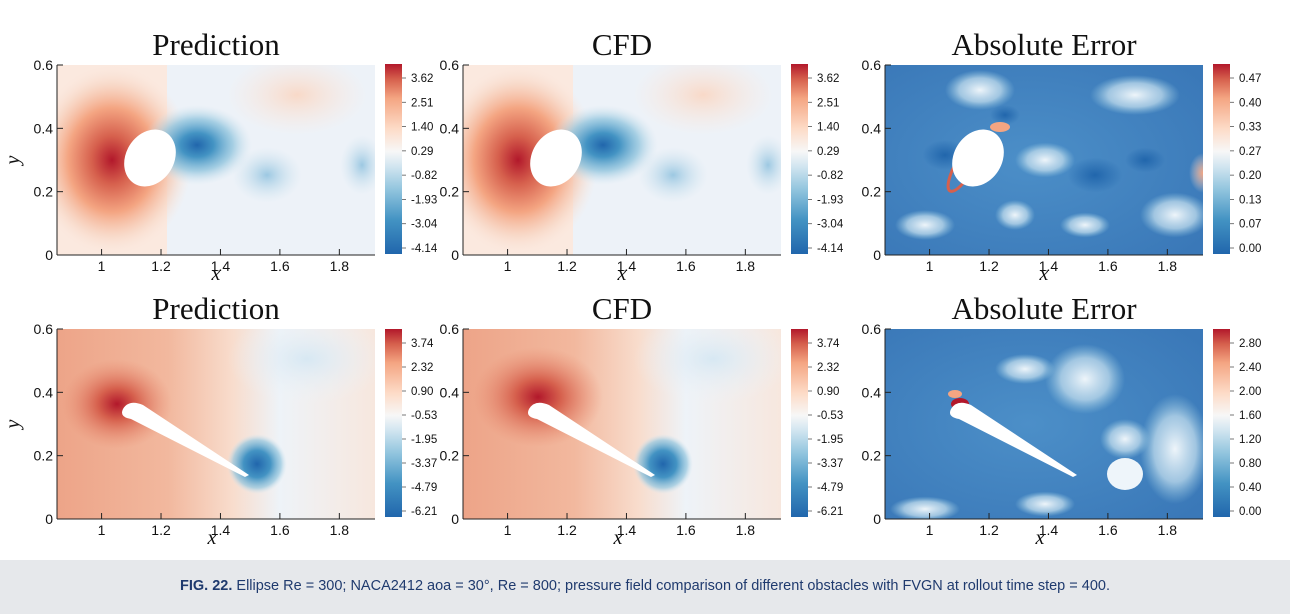  Describe the element at coordinates (817, 159) in the screenshot. I see `colorbar: 3.62 2.51 1.40 0.29 -0.82 -1.93 -3.04 -4.14` at that location.